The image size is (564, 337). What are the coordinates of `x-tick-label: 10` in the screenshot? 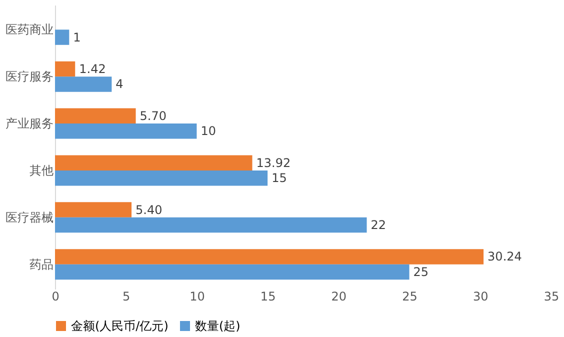 It's located at (197, 297).